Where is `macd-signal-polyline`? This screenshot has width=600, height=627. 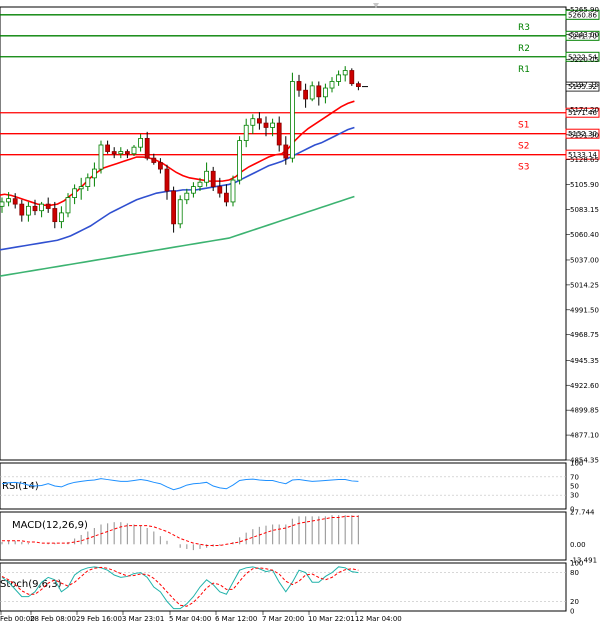 macd-signal-polyline is located at coordinates (180, 530).